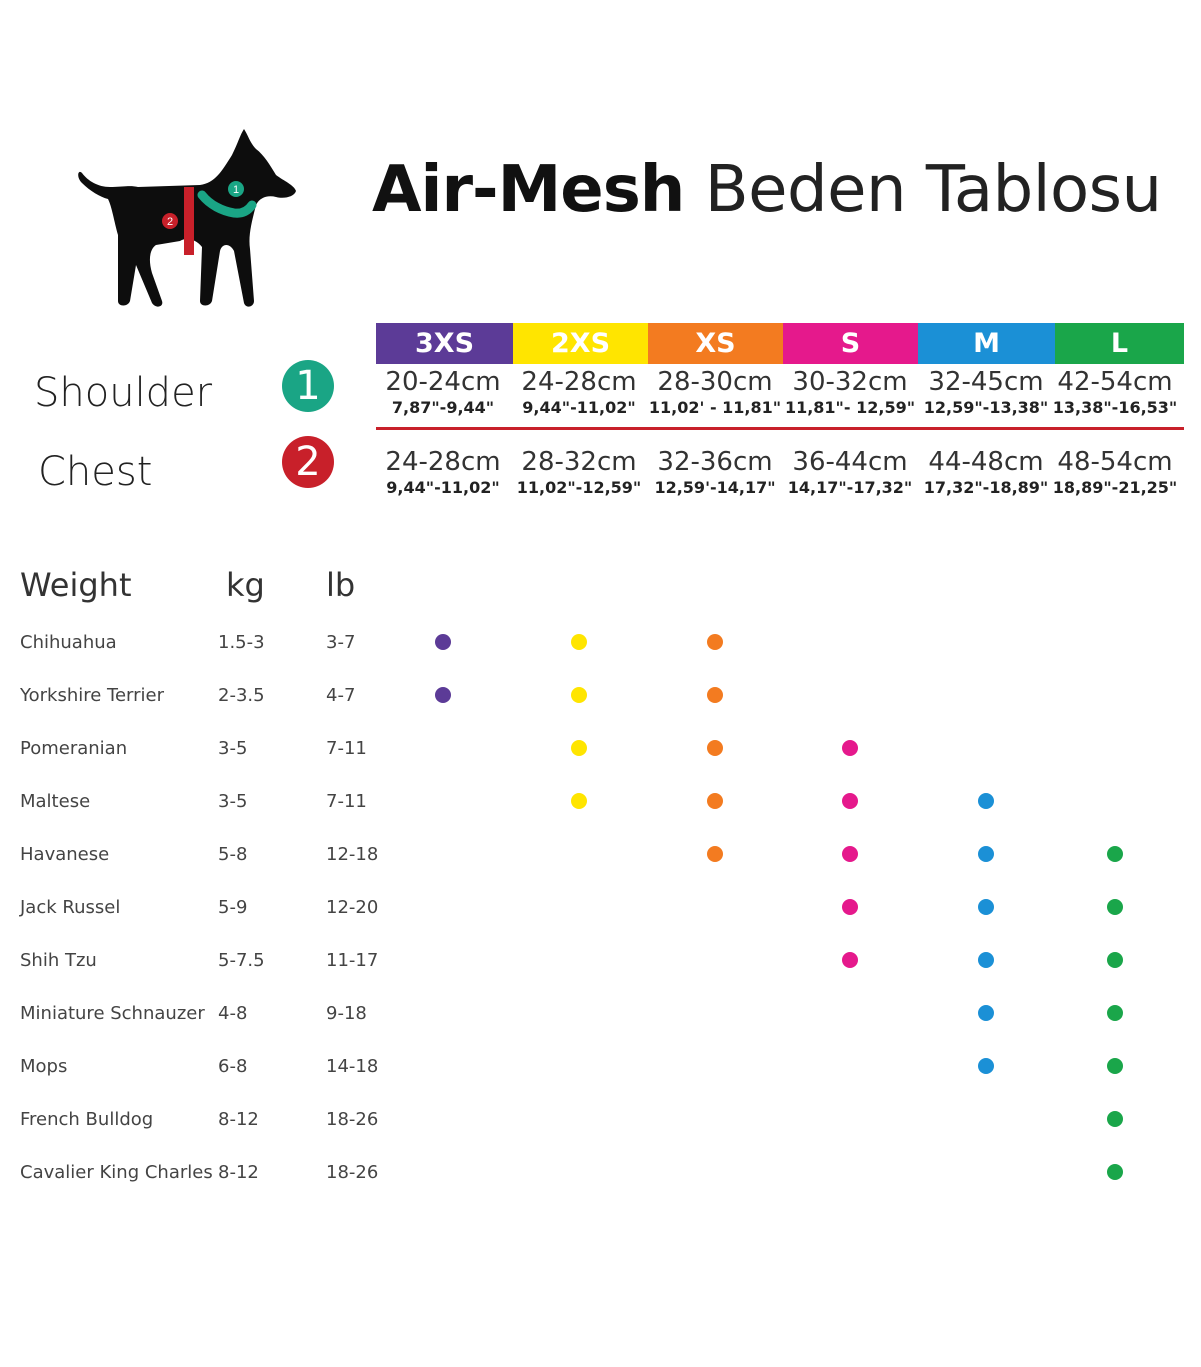  Describe the element at coordinates (580, 343) in the screenshot. I see `size-header-2xs: 2XS` at that location.